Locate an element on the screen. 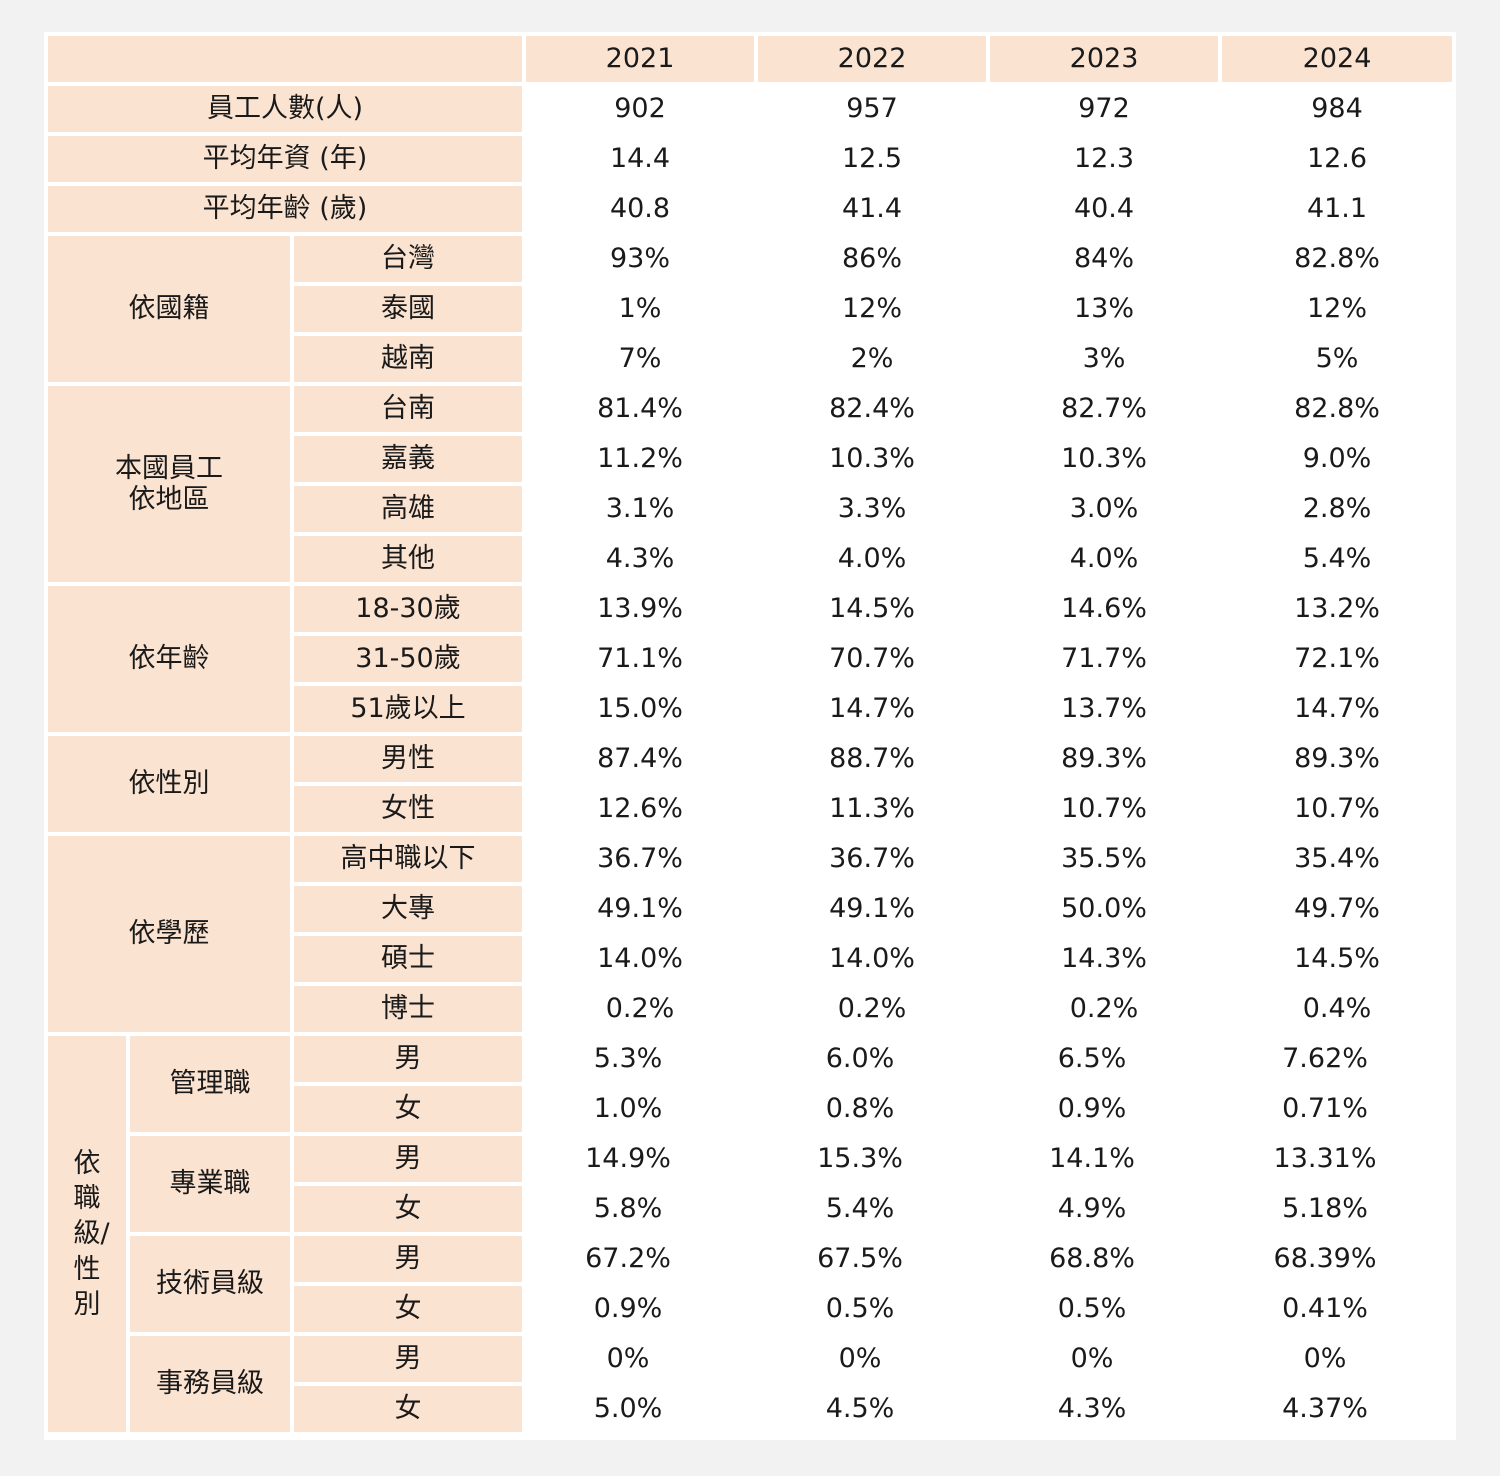  value-cell: 68.8% is located at coordinates (1106, 1261).